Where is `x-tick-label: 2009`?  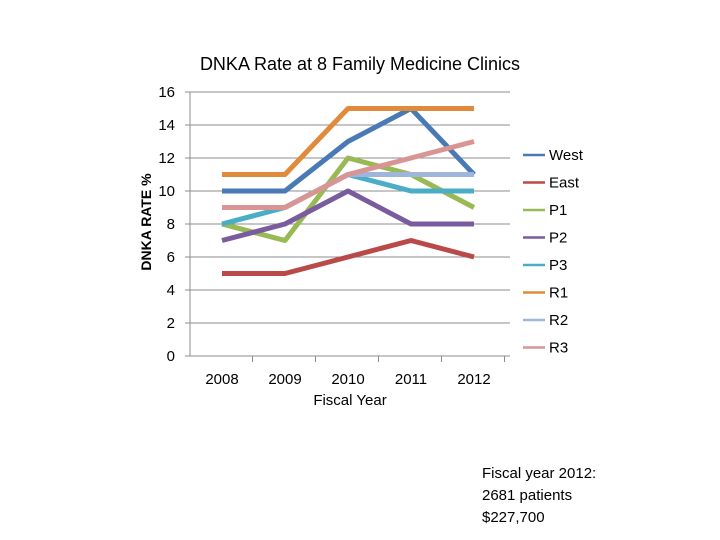
x-tick-label: 2009 is located at coordinates (284, 379).